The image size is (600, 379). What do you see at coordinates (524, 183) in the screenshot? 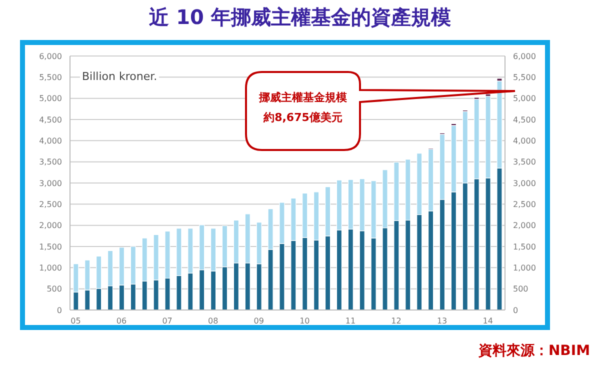
I see `y2-tick-label: 3,000` at bounding box center [524, 183].